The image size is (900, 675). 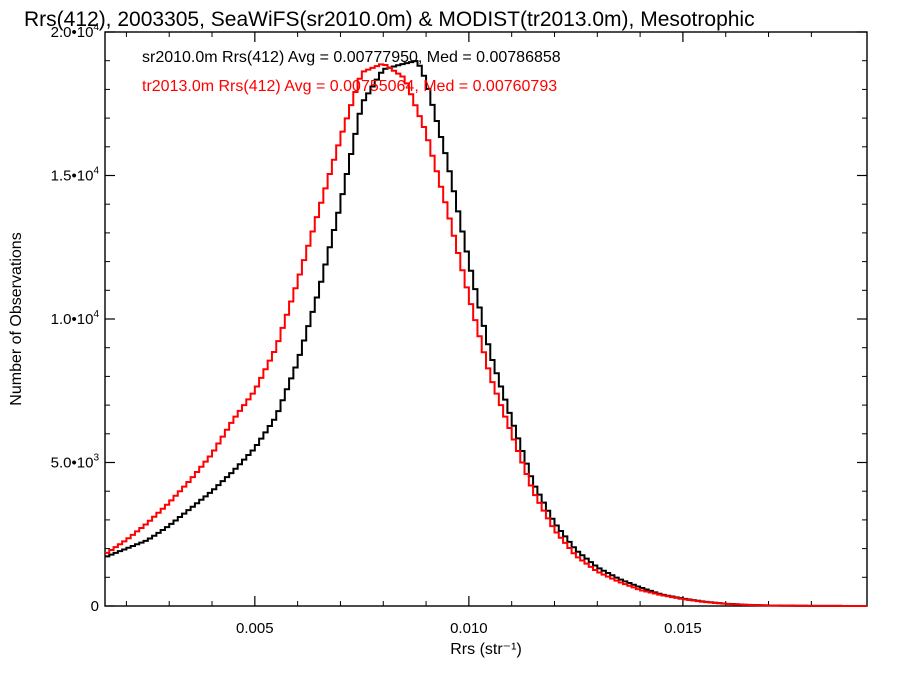 I want to click on y-tick-label: 5.0•103, so click(x=75, y=462).